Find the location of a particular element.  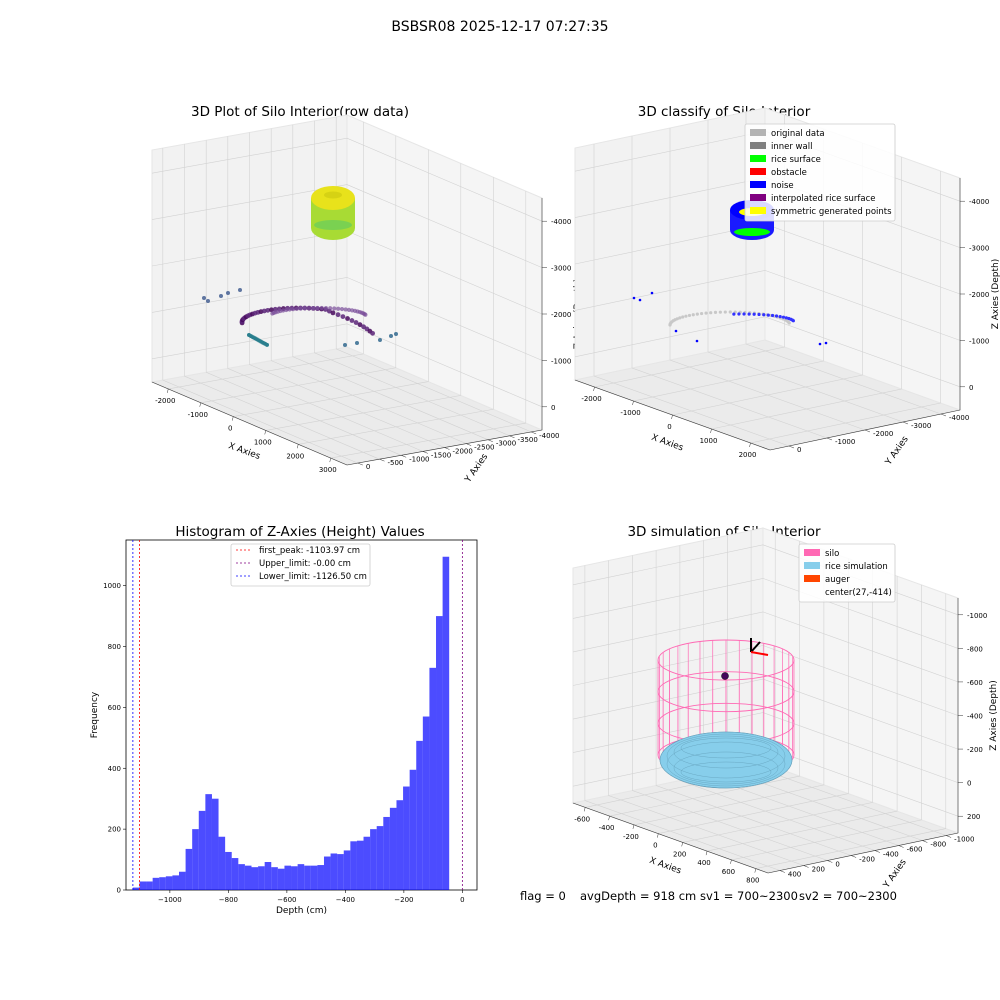

status-sv1: sv1 = 700~2300 is located at coordinates (749, 896).